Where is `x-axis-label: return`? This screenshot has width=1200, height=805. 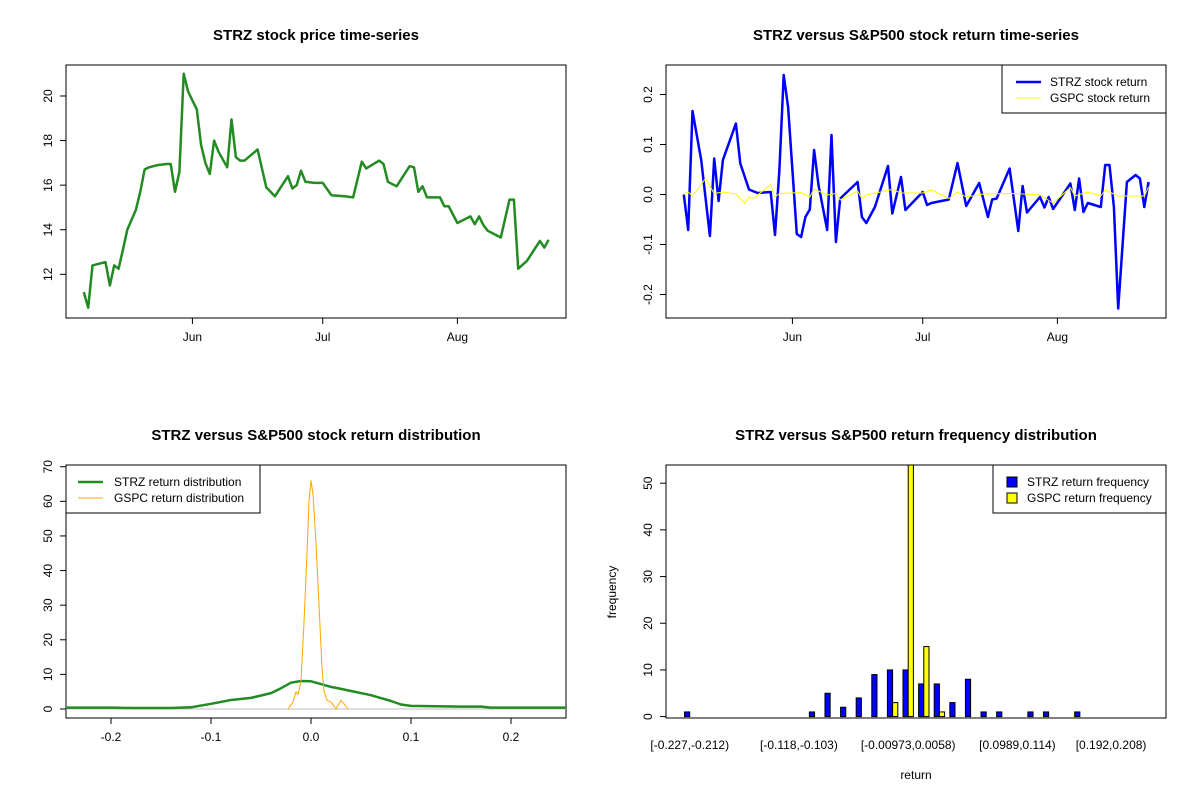 x-axis-label: return is located at coordinates (915, 775).